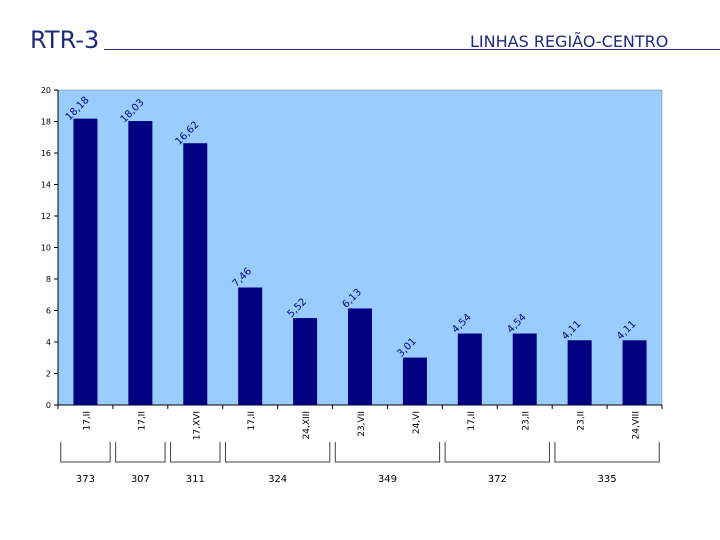 The width and height of the screenshot is (720, 540). Describe the element at coordinates (48, 342) in the screenshot. I see `y-tick-label: 4` at that location.